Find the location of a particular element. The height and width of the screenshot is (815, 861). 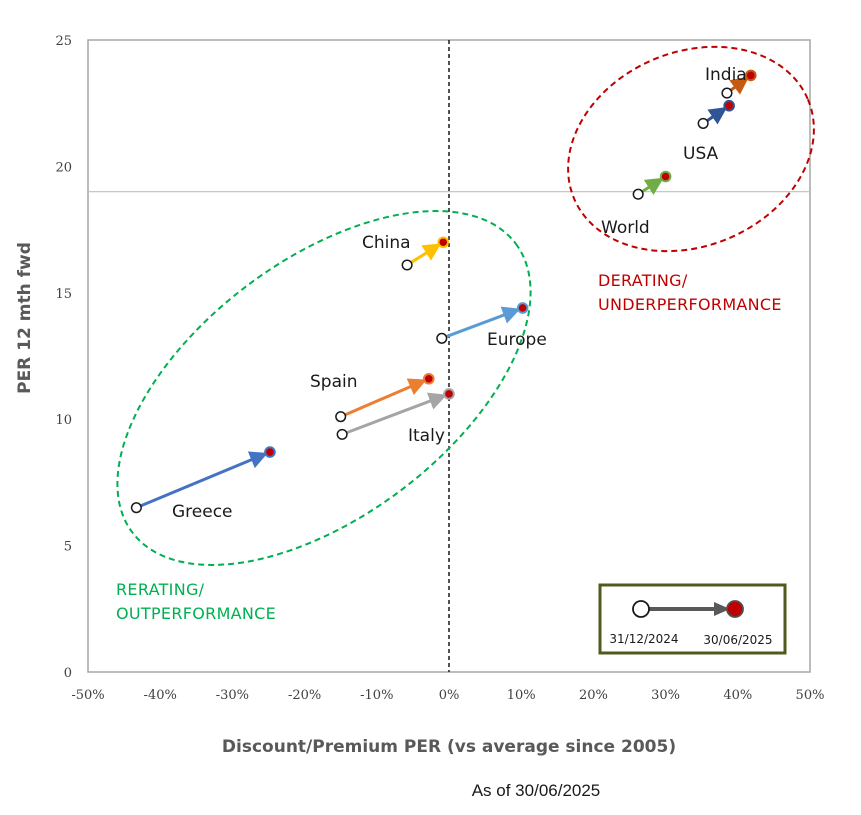

x-tick-label: -50% is located at coordinates (87, 695).